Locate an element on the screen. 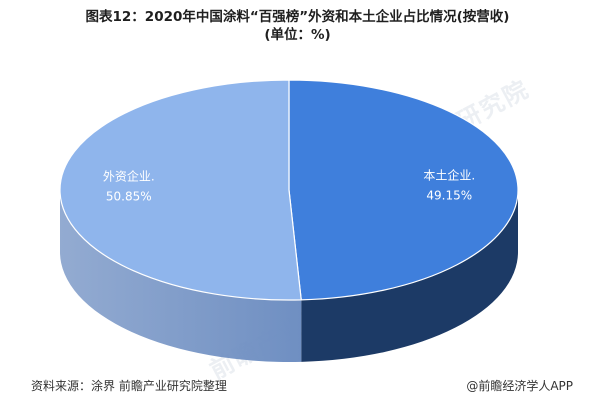 Image resolution: width=595 pixels, height=409 pixels. chart-title-line2: (单位：%) is located at coordinates (297, 35).